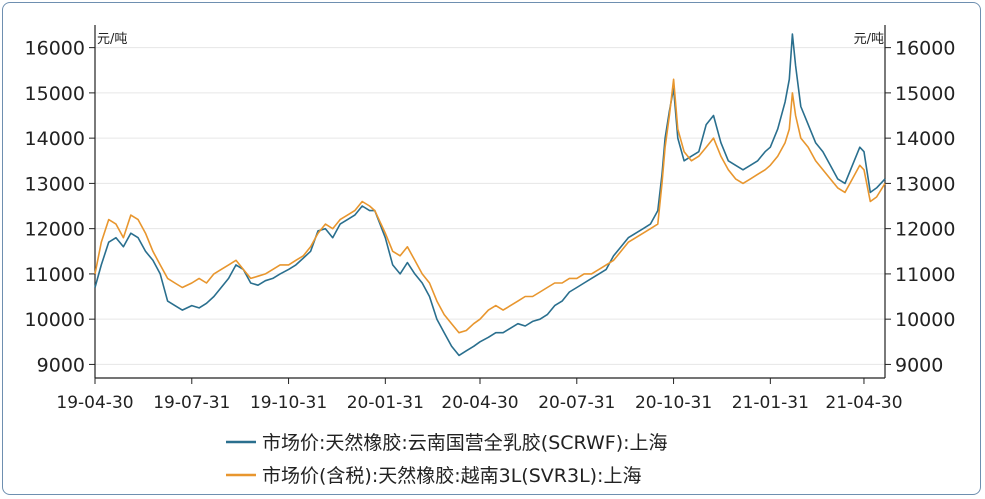 The height and width of the screenshot is (499, 985). Describe the element at coordinates (770, 403) in the screenshot. I see `x-tick-label-21-01-31: 21-01-31` at that location.